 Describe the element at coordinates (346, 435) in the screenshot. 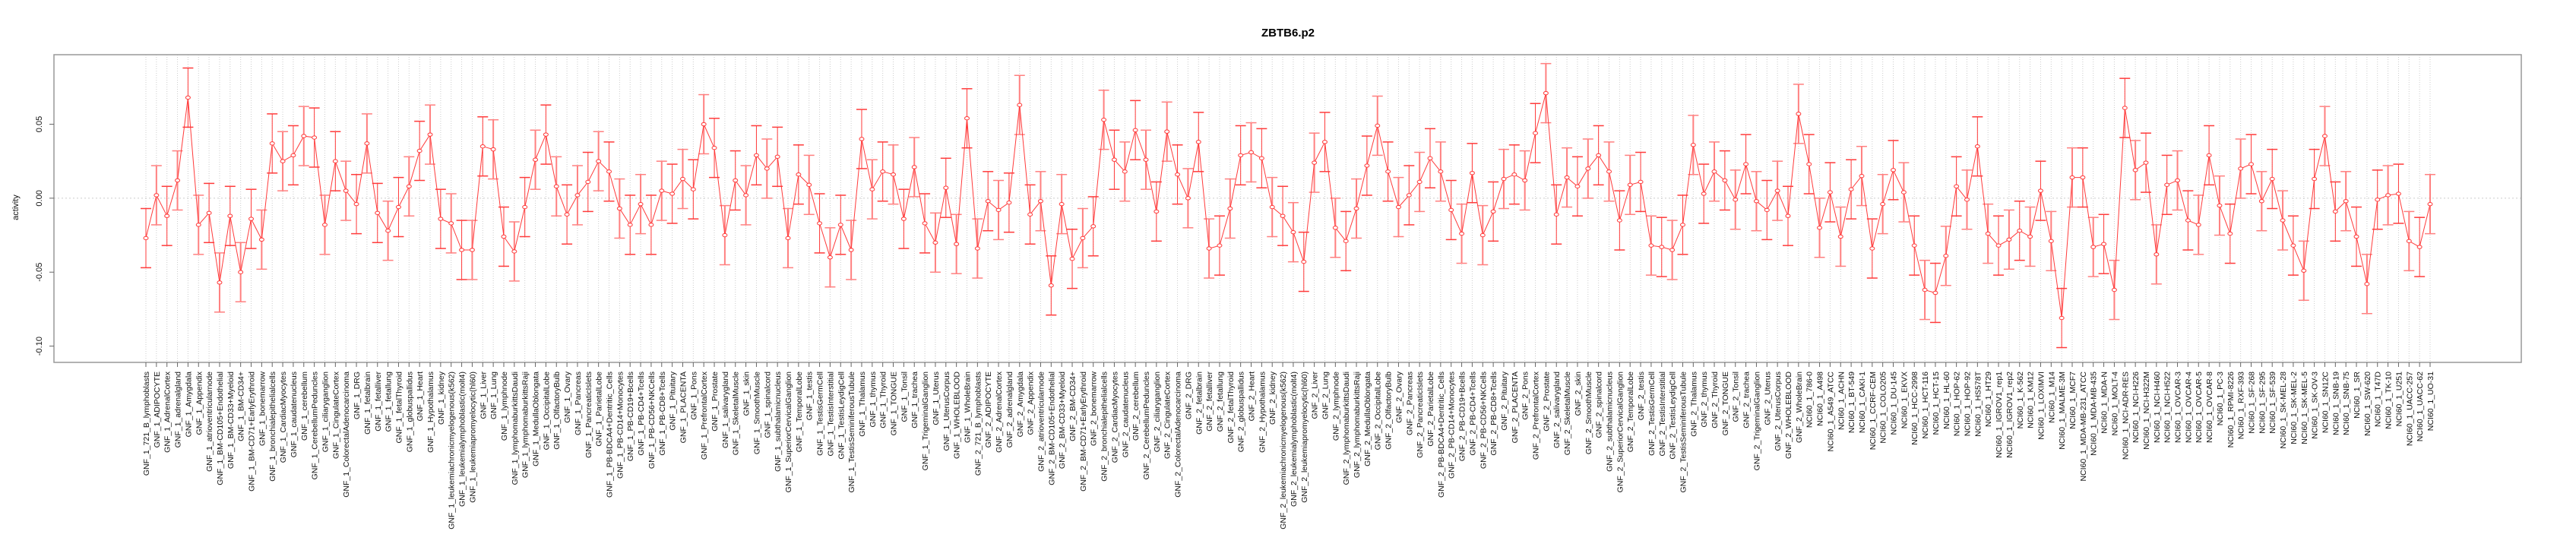

I see `x-tick-label: GNF_1_ColorectalAdenocarcinoma` at that location.